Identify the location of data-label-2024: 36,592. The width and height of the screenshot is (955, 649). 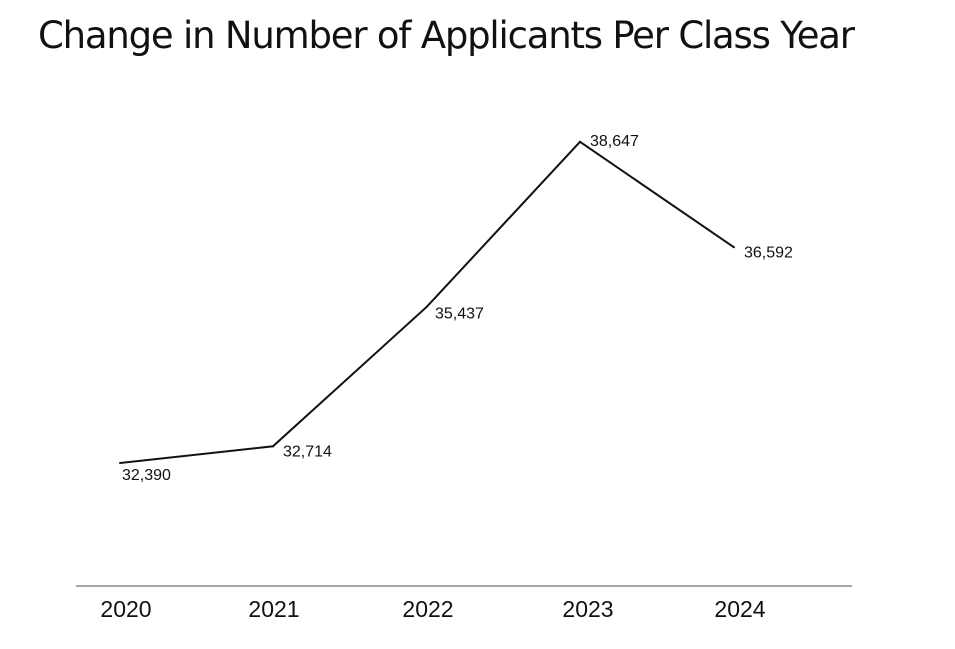
(768, 252).